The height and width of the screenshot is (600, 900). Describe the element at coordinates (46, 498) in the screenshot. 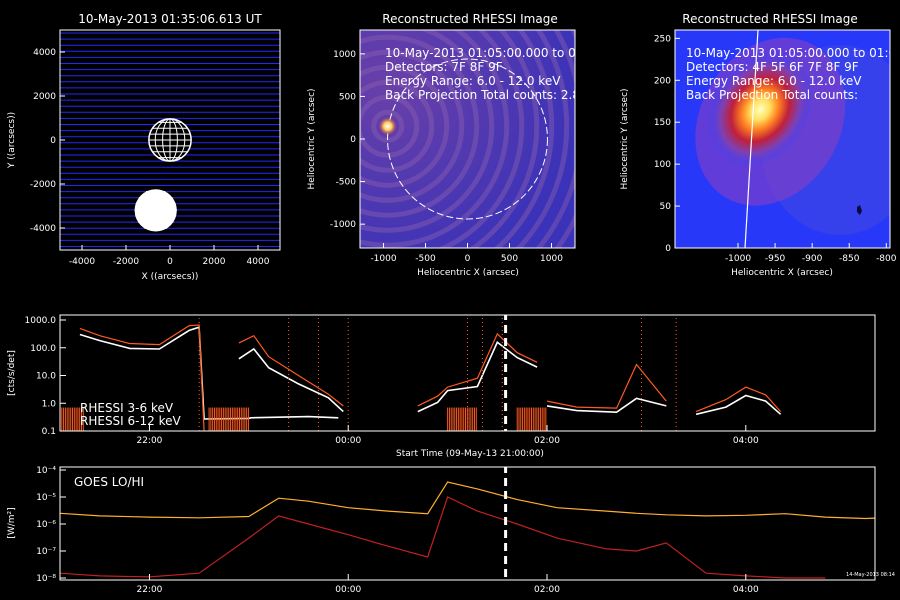

I see `y-tick-label: 10⁻⁵` at that location.